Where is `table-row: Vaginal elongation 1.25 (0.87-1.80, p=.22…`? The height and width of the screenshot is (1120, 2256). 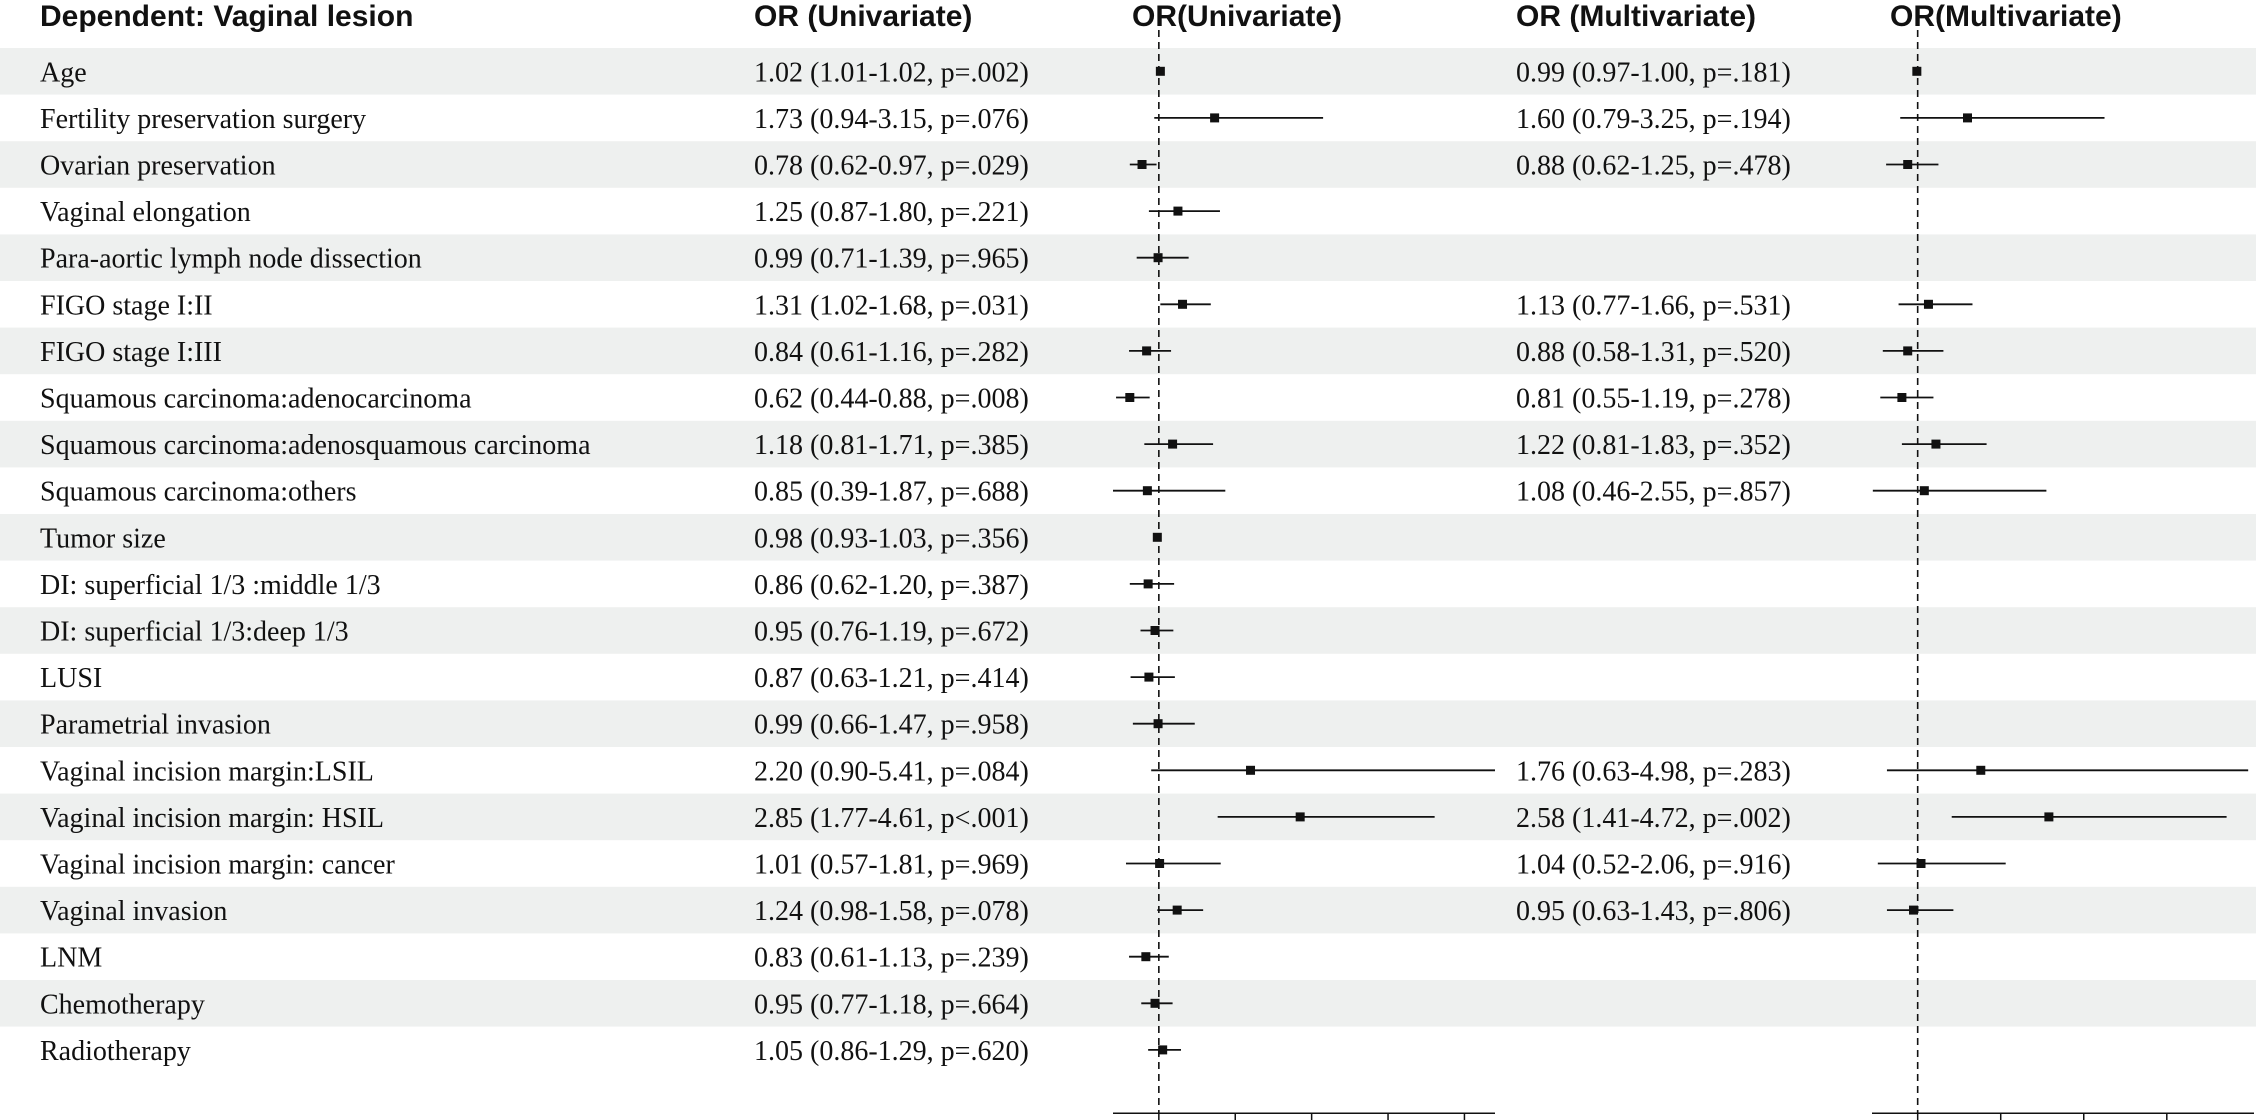 table-row: Vaginal elongation 1.25 (0.87-1.80, p=.22… is located at coordinates (534, 212).